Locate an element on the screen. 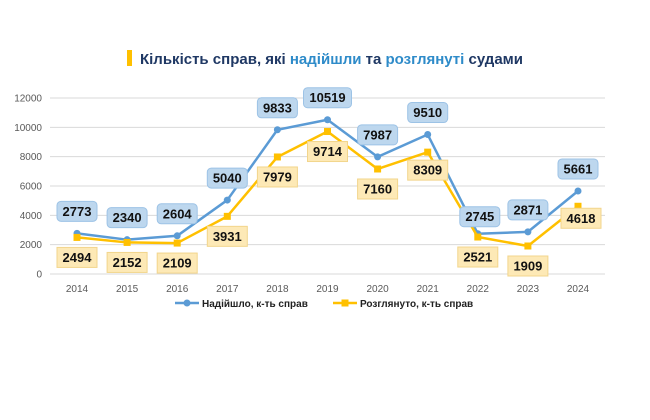 The width and height of the screenshot is (650, 420). data-label: 9833 is located at coordinates (277, 108).